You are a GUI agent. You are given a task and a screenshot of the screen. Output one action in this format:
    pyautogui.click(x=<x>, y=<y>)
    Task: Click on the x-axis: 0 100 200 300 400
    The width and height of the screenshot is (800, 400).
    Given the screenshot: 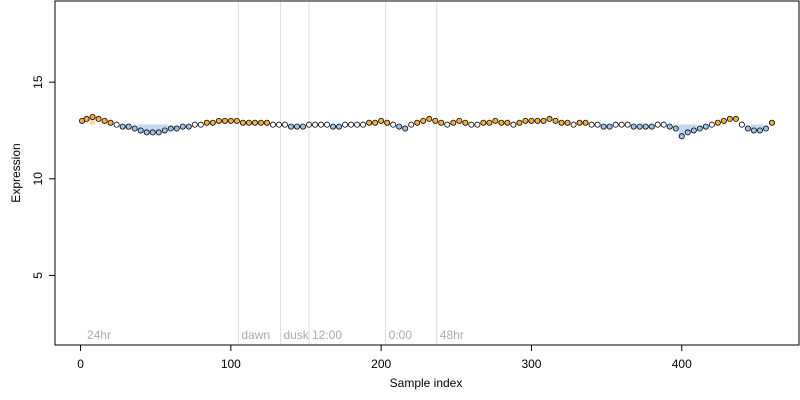 What is the action you would take?
    pyautogui.click(x=384, y=358)
    